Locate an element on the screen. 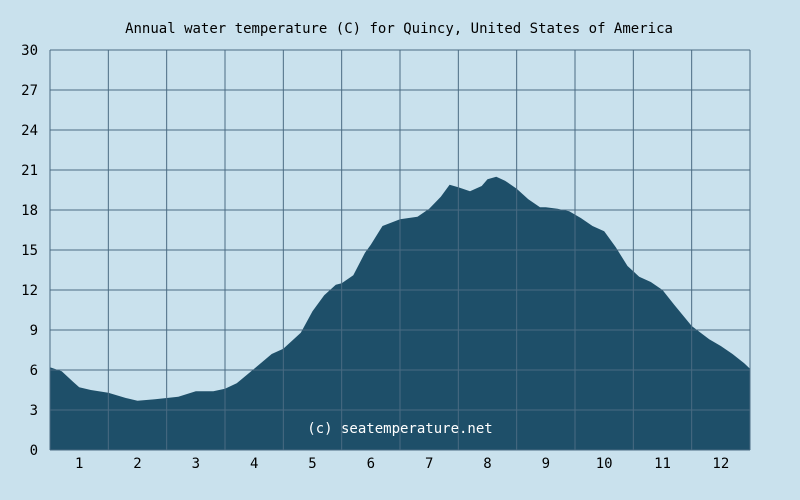  x-tick-label: 4 is located at coordinates (254, 464).